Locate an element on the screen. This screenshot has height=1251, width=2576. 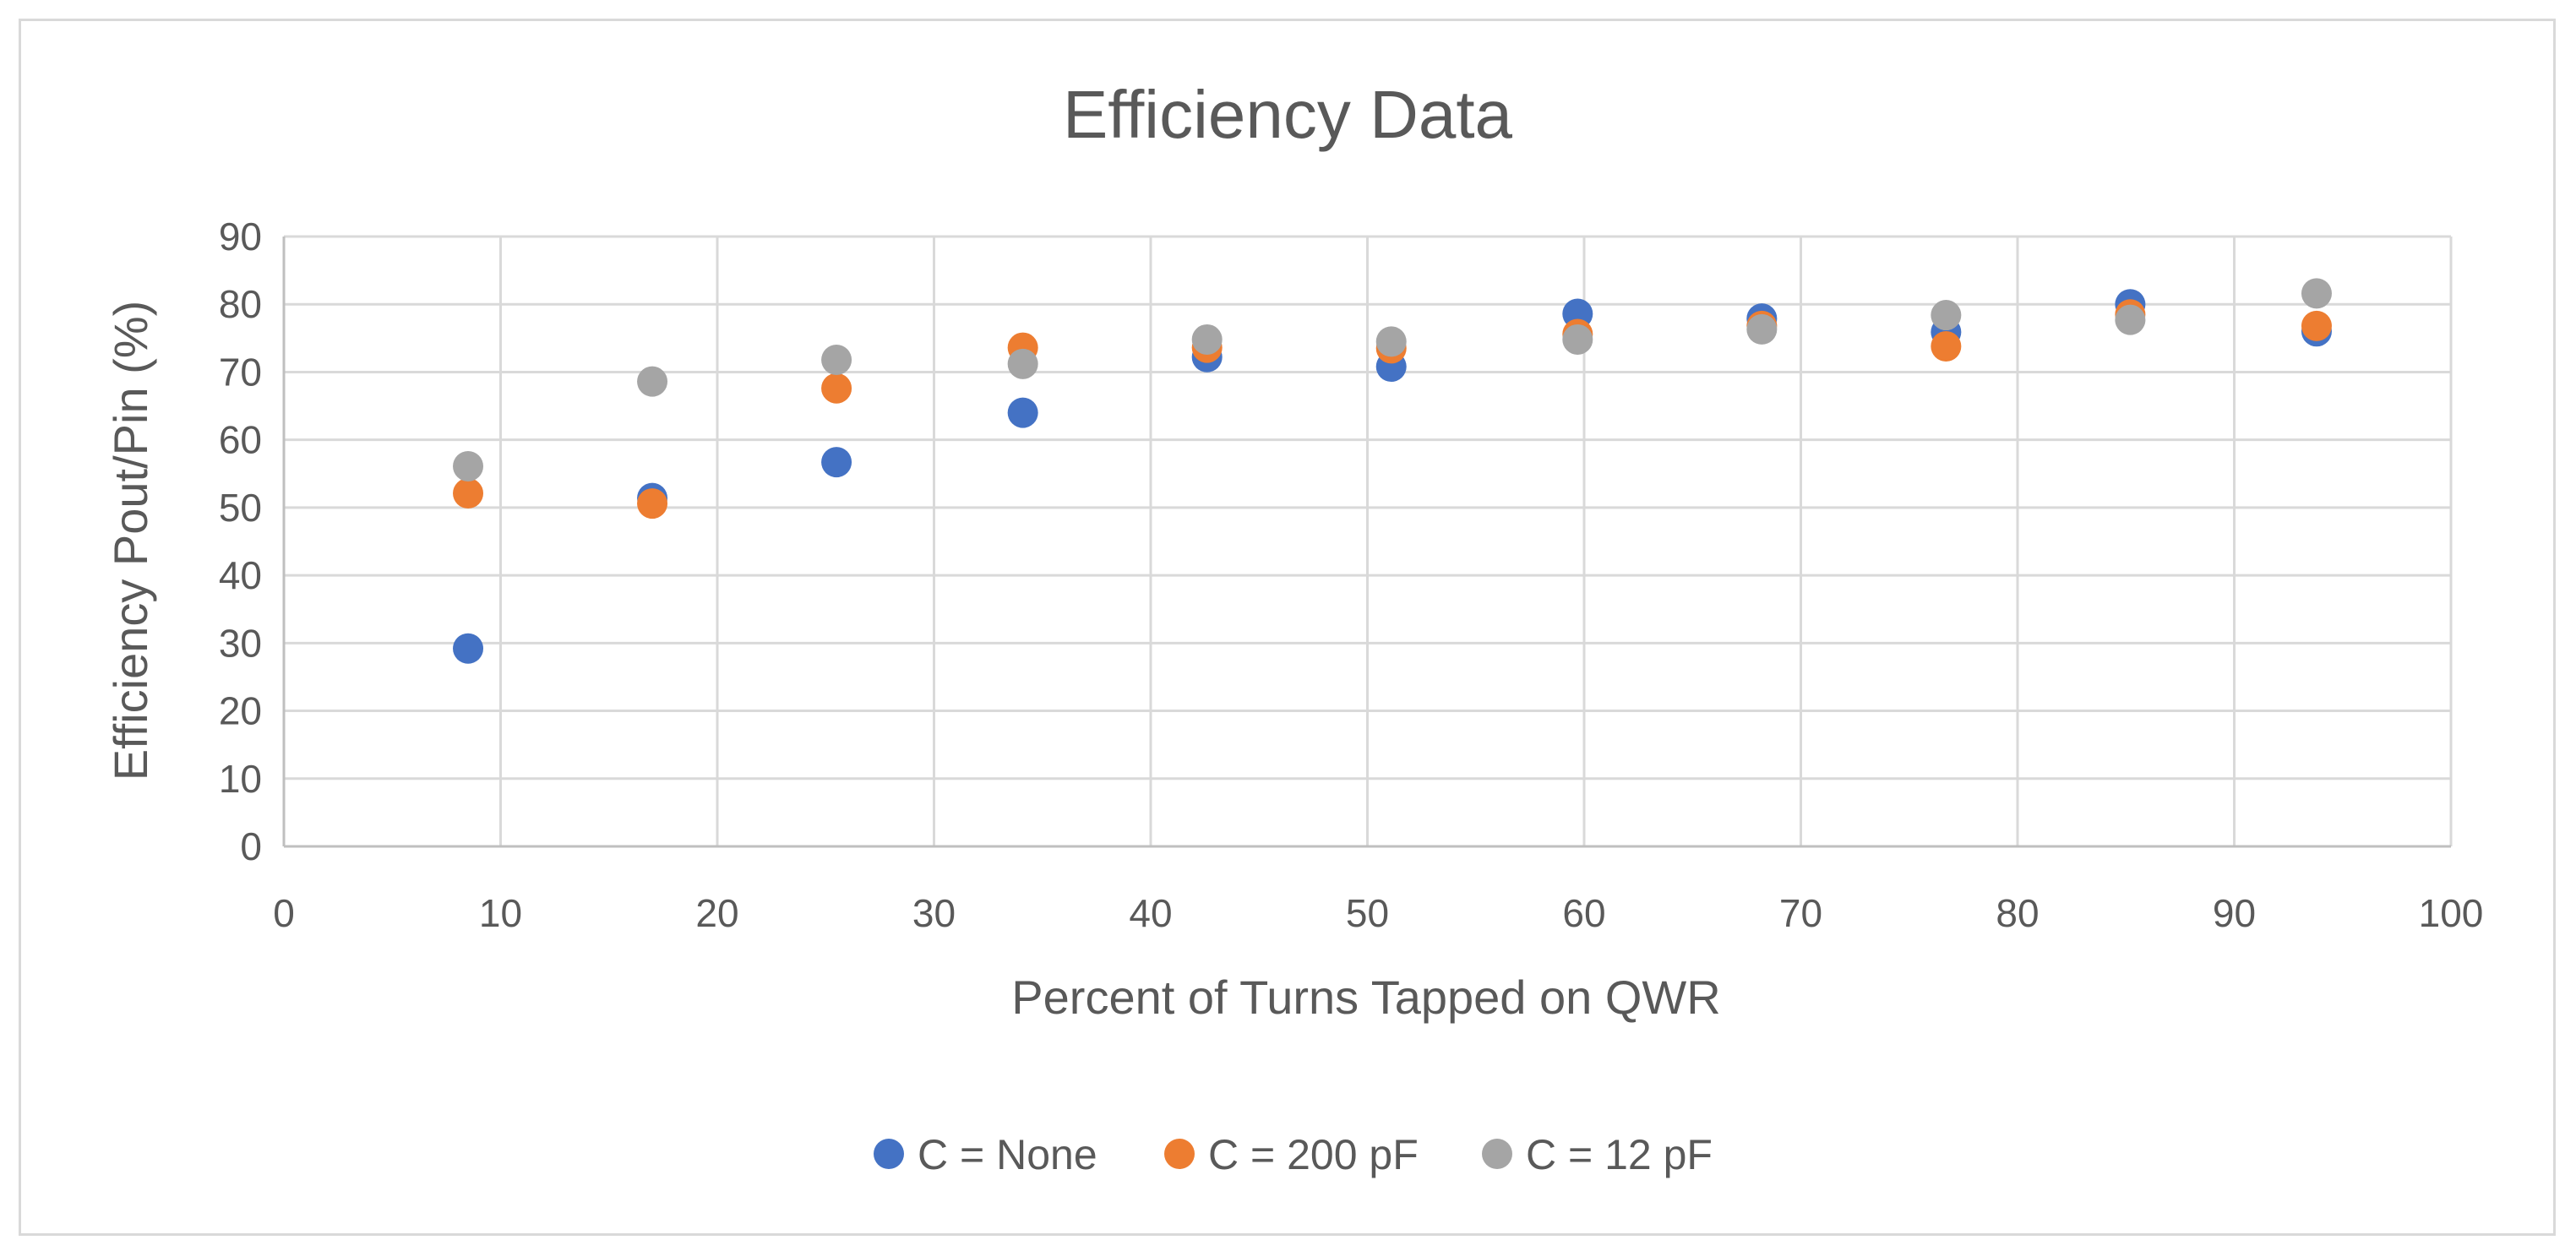
x-axis-title: Percent of Turns Tapped on QWR is located at coordinates (1365, 997).